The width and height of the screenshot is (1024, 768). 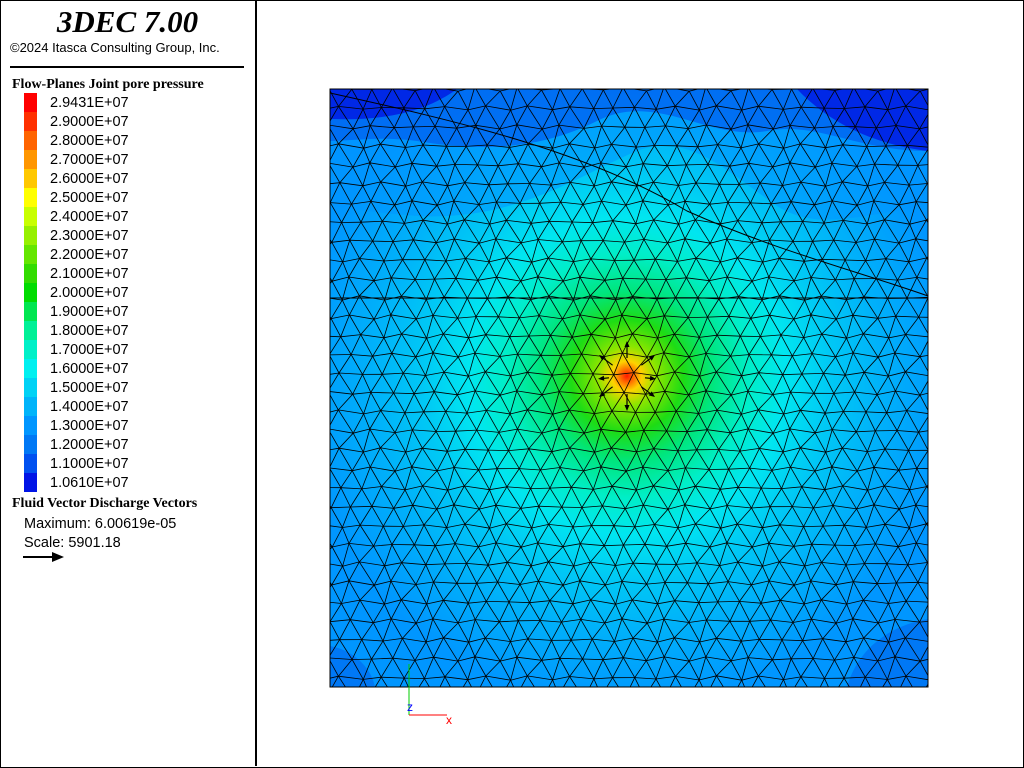 What do you see at coordinates (89, 350) in the screenshot?
I see `legend-value: 1.7000E+07` at bounding box center [89, 350].